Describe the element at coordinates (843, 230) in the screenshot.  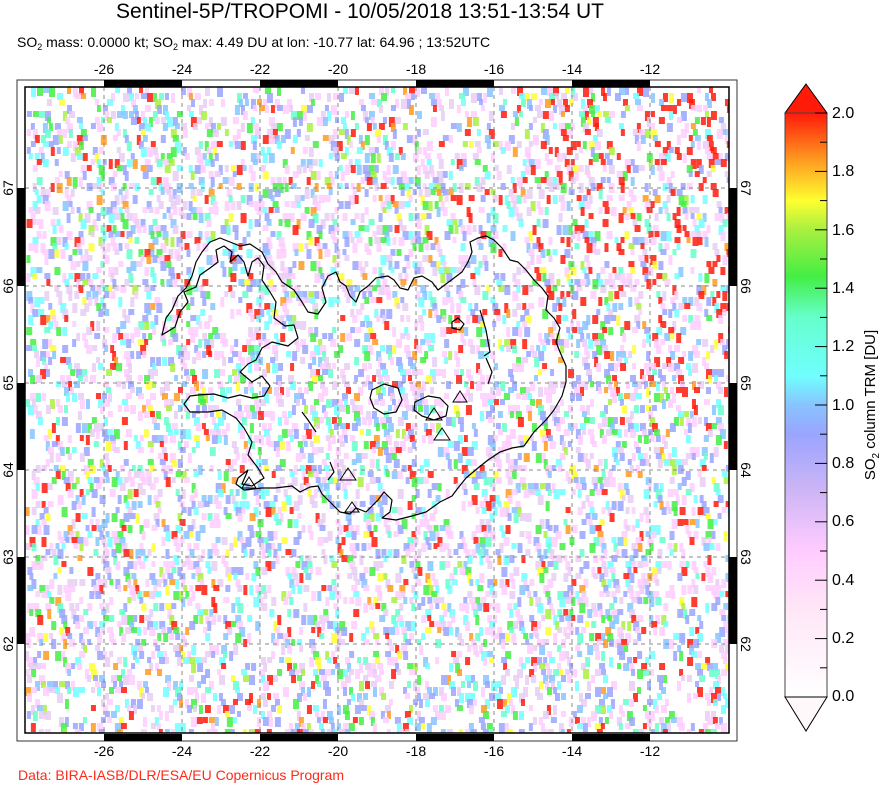
I see `colorbar-tick-label: 1.6` at that location.